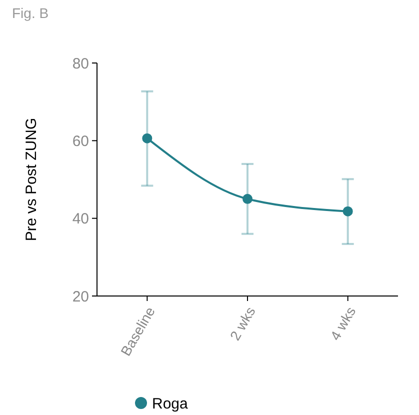 The height and width of the screenshot is (415, 419). What do you see at coordinates (80, 219) in the screenshot?
I see `y-tick-label: 40` at bounding box center [80, 219].